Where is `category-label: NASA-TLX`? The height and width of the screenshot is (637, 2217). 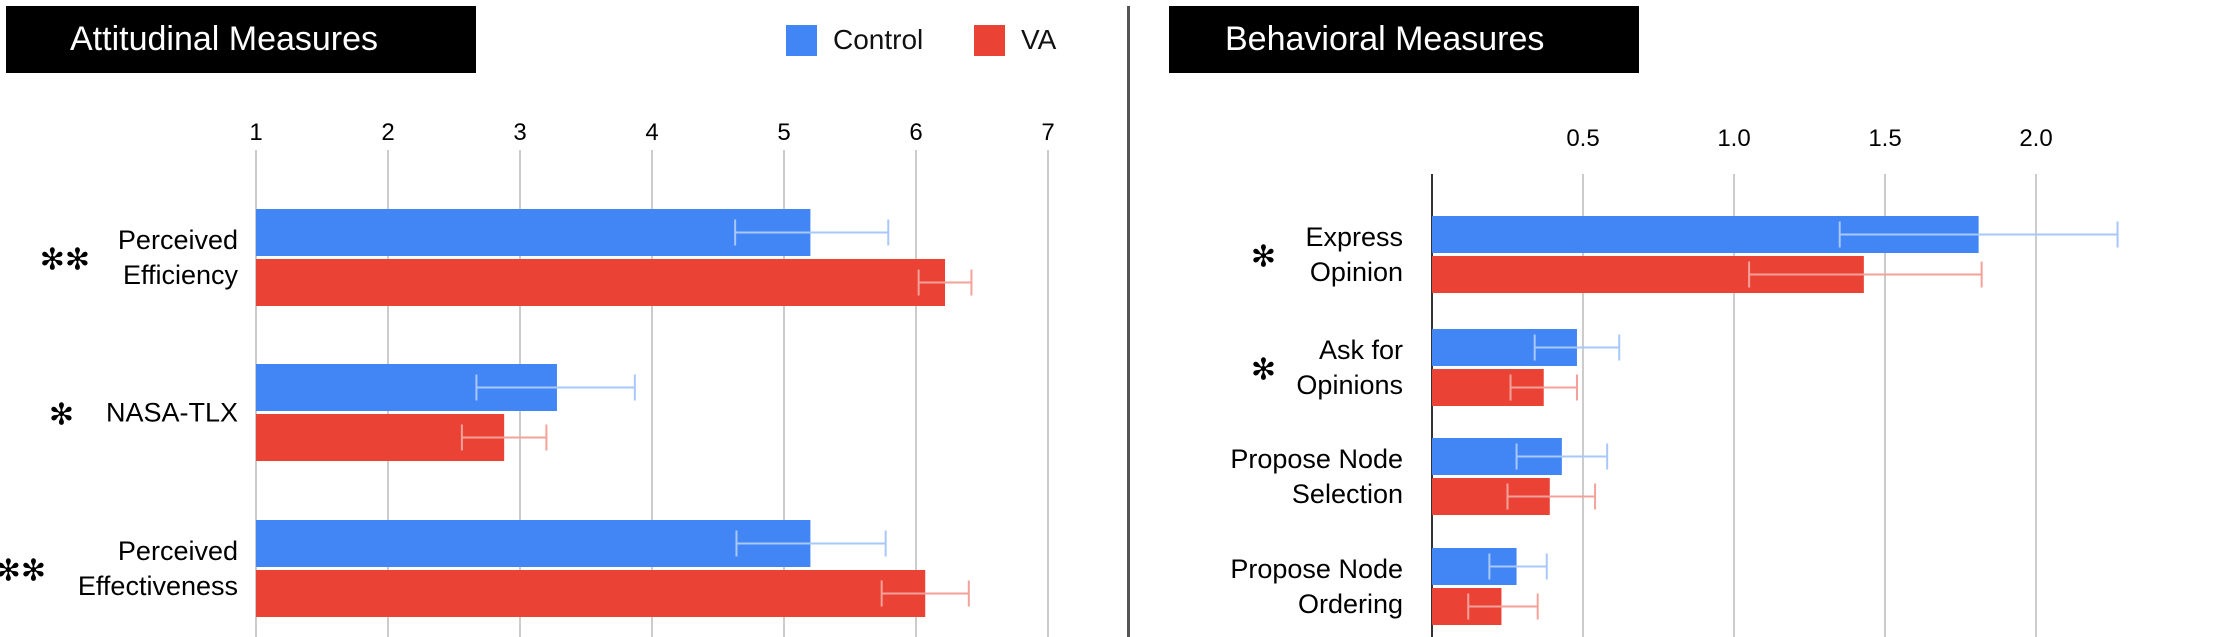 category-label: NASA-TLX is located at coordinates (172, 413).